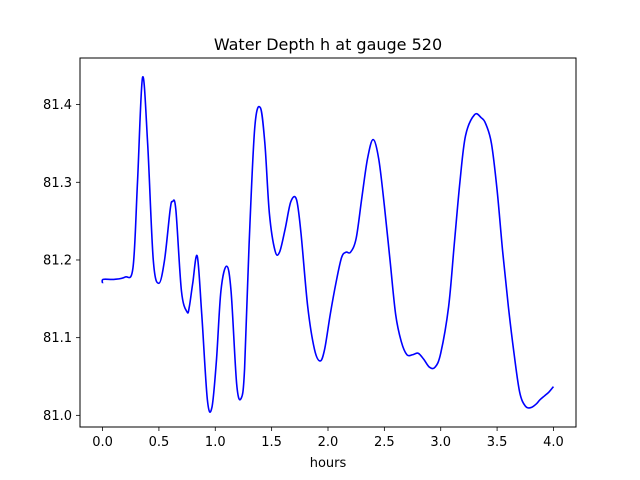 The height and width of the screenshot is (480, 640). What do you see at coordinates (328, 44) in the screenshot?
I see `chart-title: Water Depth h at gauge 520` at bounding box center [328, 44].